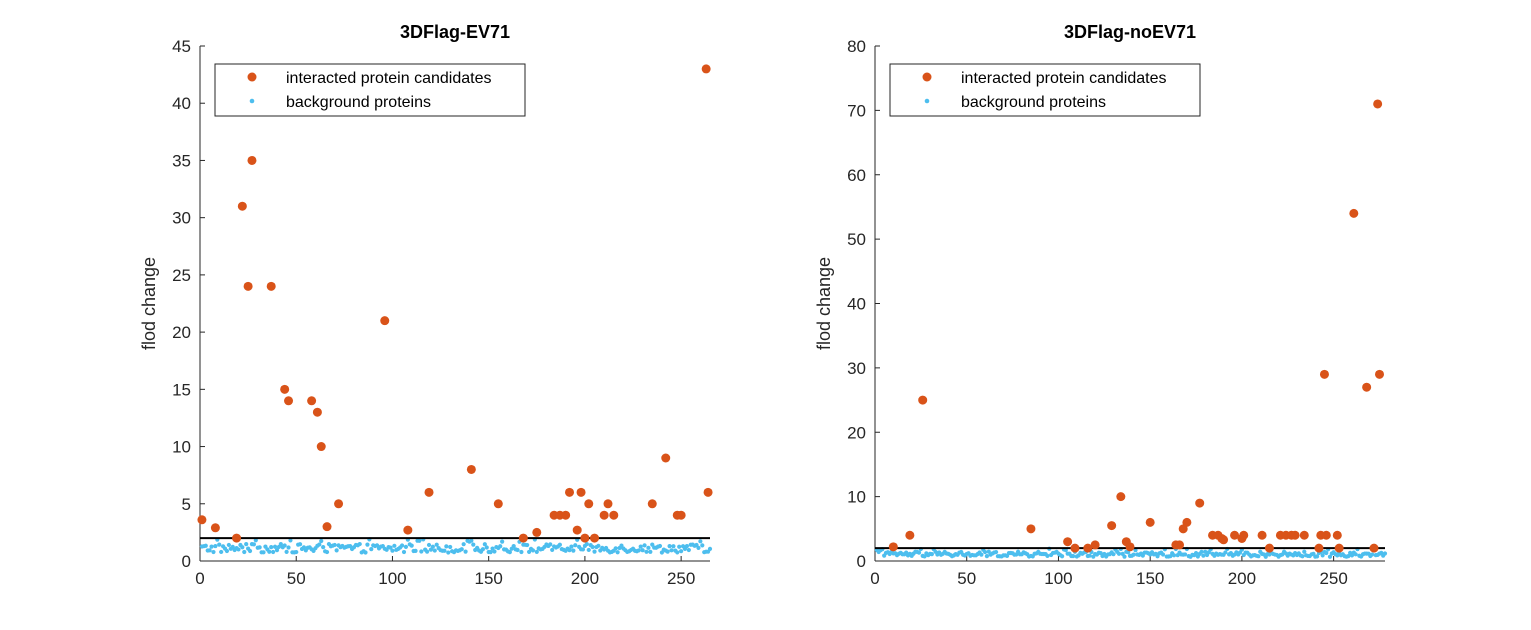 The width and height of the screenshot is (1531, 630). What do you see at coordinates (856, 239) in the screenshot?
I see `y-tick-label: 50` at bounding box center [856, 239].